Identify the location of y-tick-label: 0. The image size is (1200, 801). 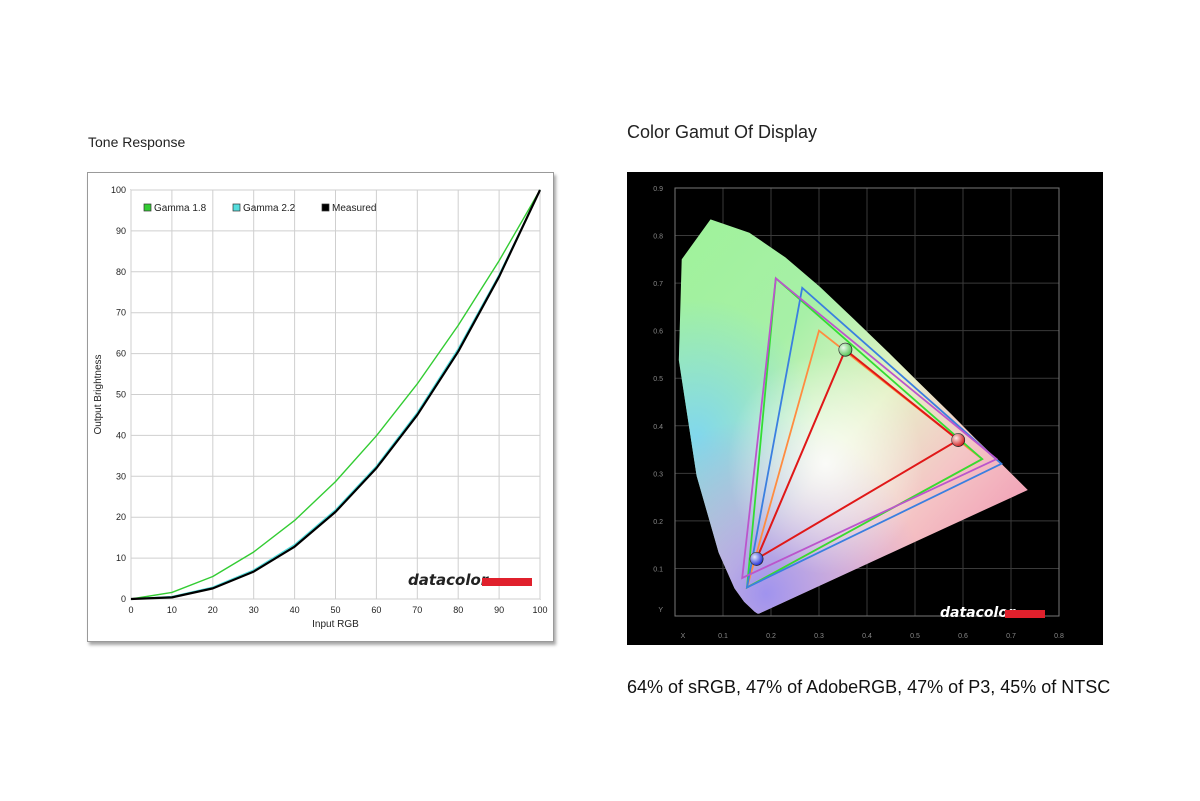
(123, 599).